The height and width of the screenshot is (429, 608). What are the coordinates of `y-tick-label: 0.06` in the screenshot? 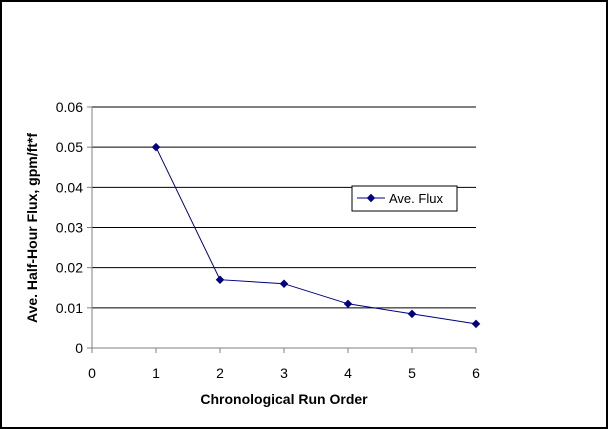 It's located at (69, 107).